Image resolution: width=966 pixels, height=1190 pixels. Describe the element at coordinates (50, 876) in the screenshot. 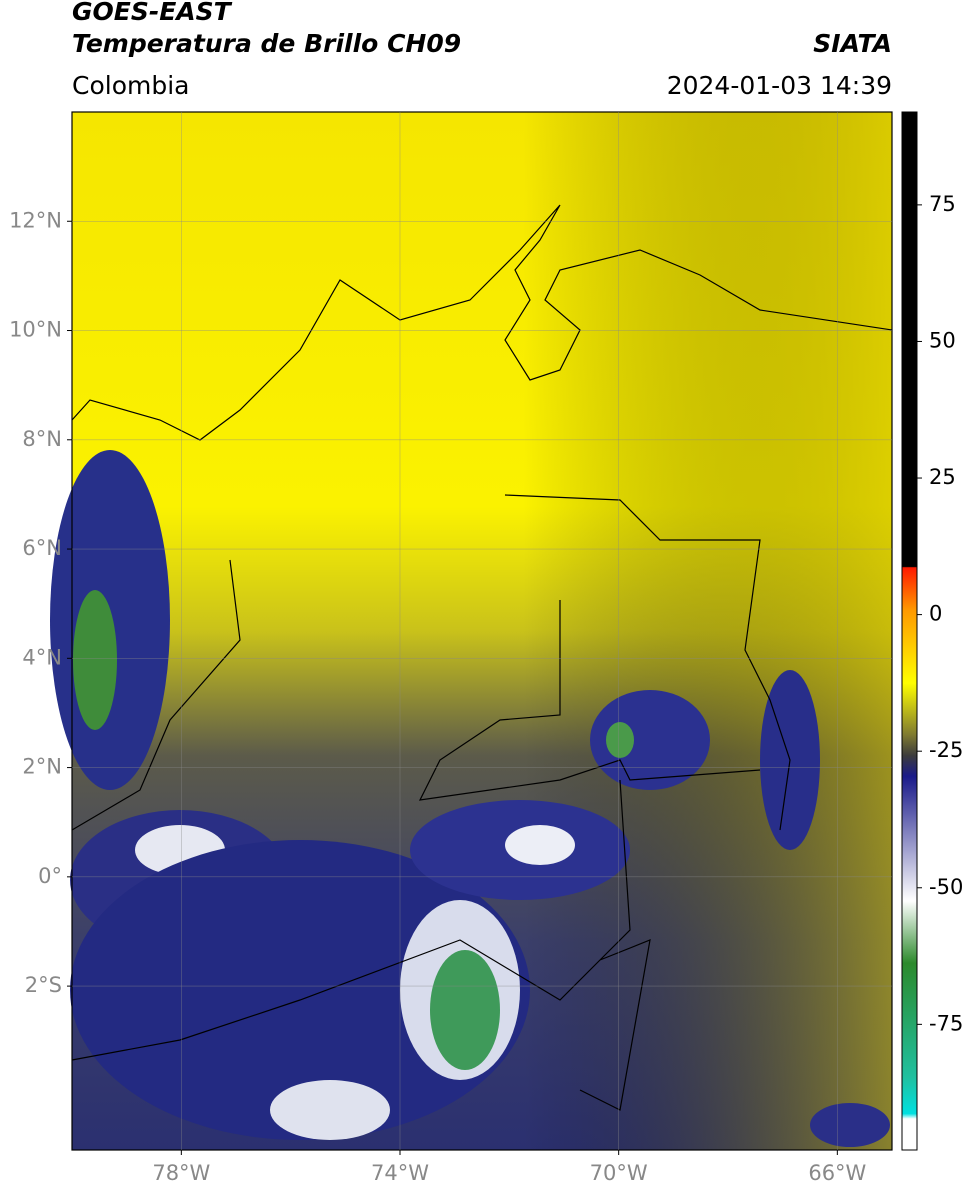

I see `y-tick-label: 0°` at that location.